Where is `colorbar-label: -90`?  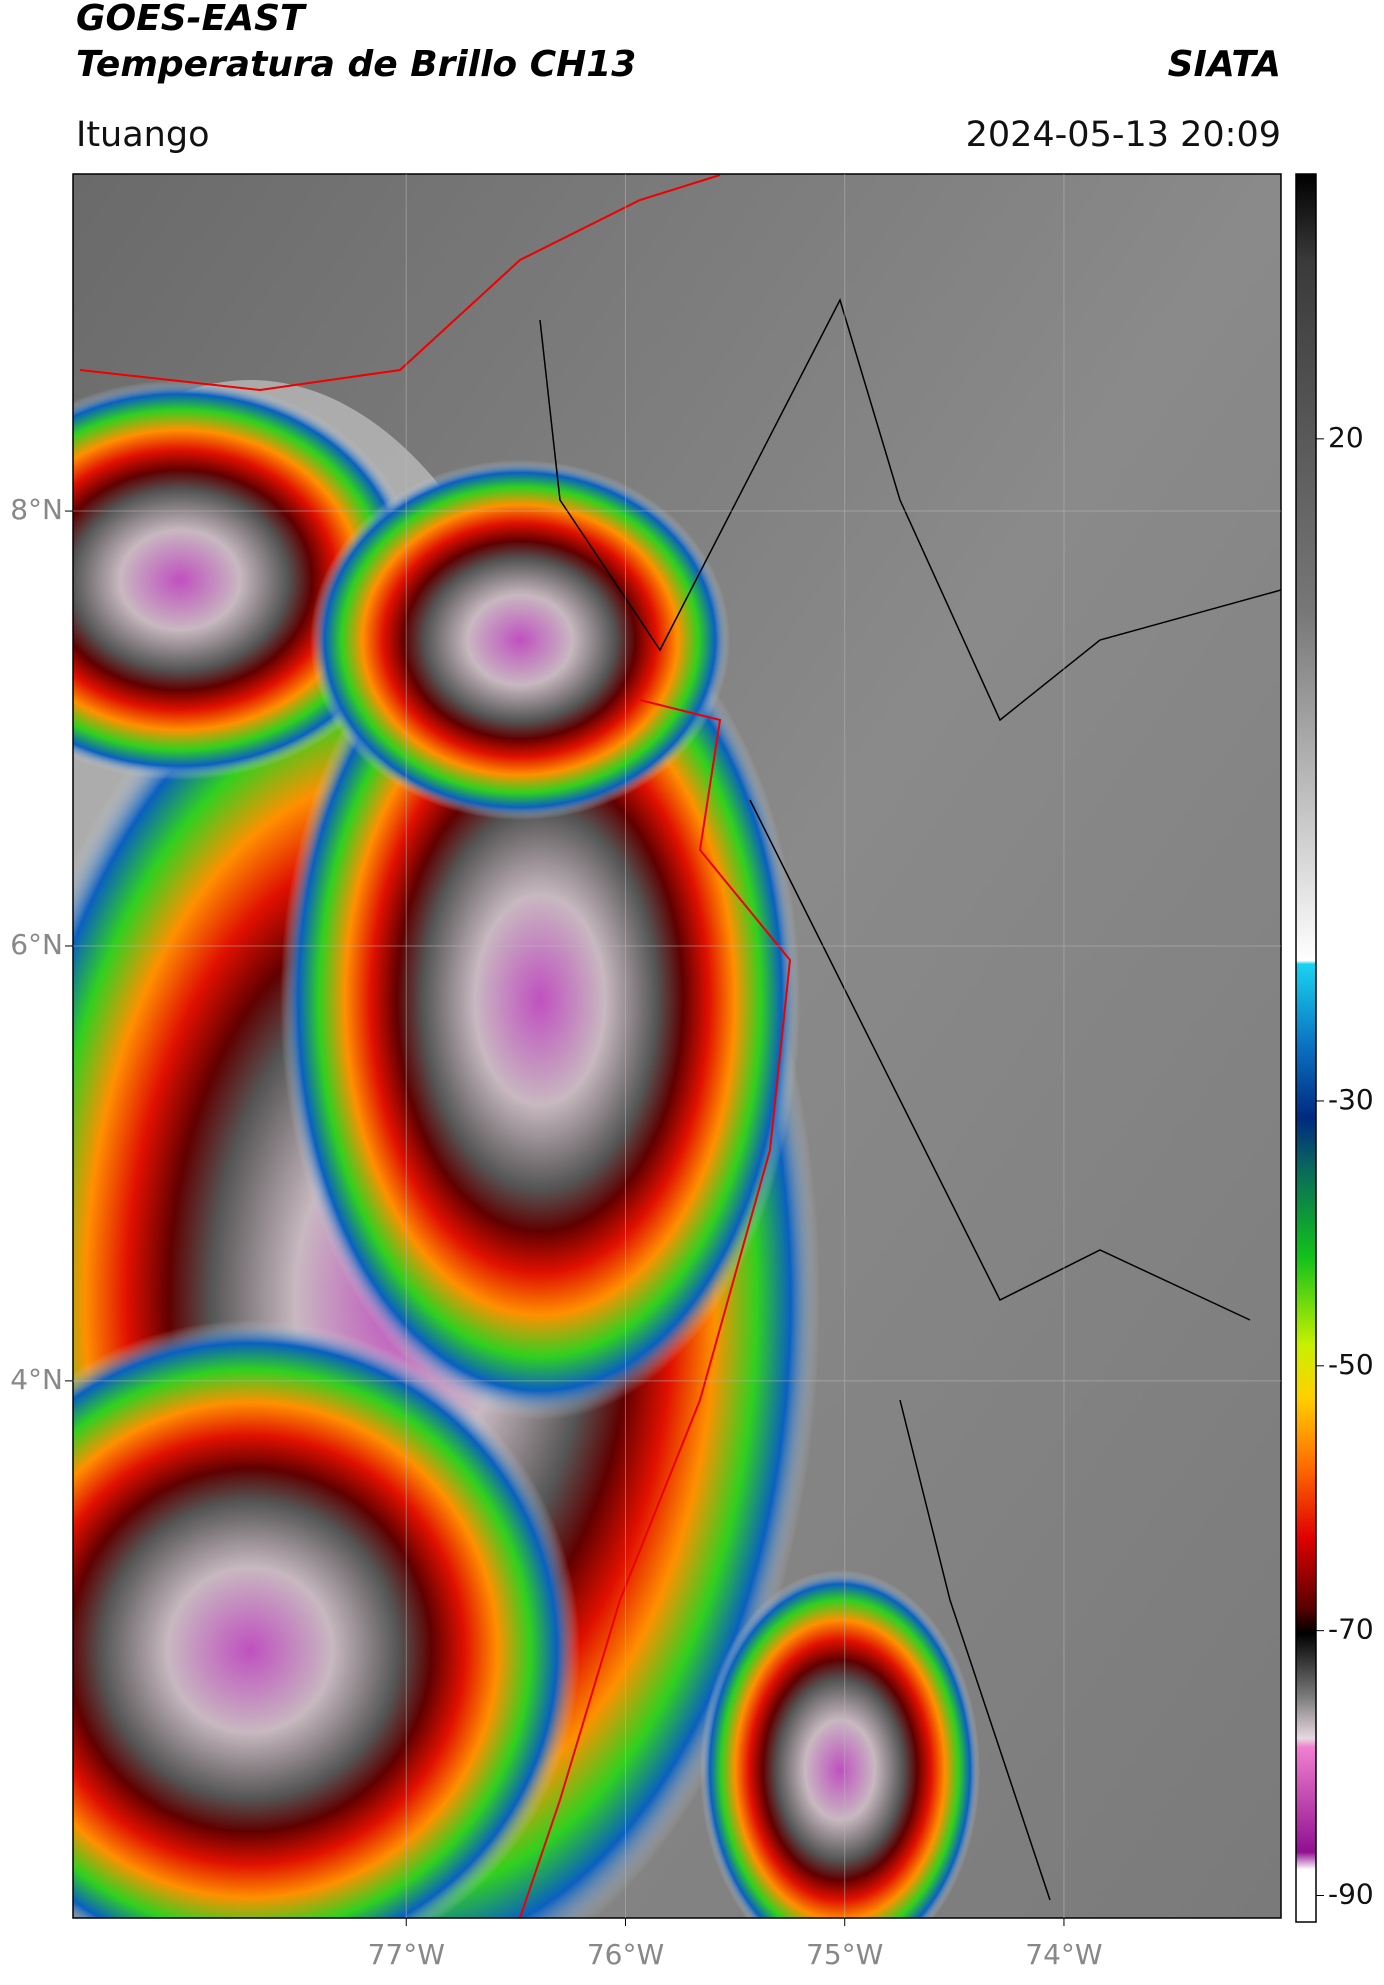
colorbar-label: -90 is located at coordinates (1351, 1894).